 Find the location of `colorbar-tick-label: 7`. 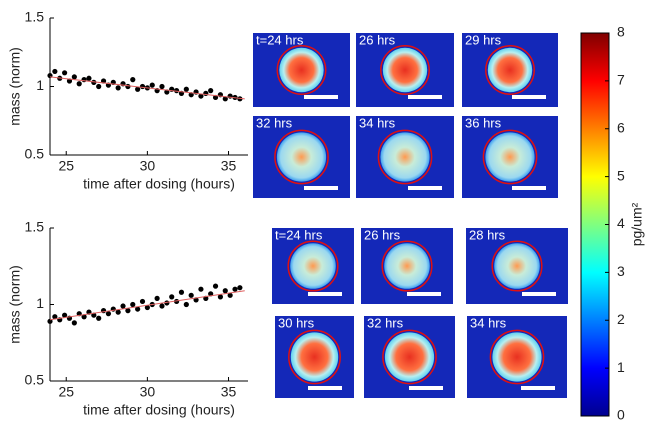

colorbar-tick-label: 7 is located at coordinates (621, 80).